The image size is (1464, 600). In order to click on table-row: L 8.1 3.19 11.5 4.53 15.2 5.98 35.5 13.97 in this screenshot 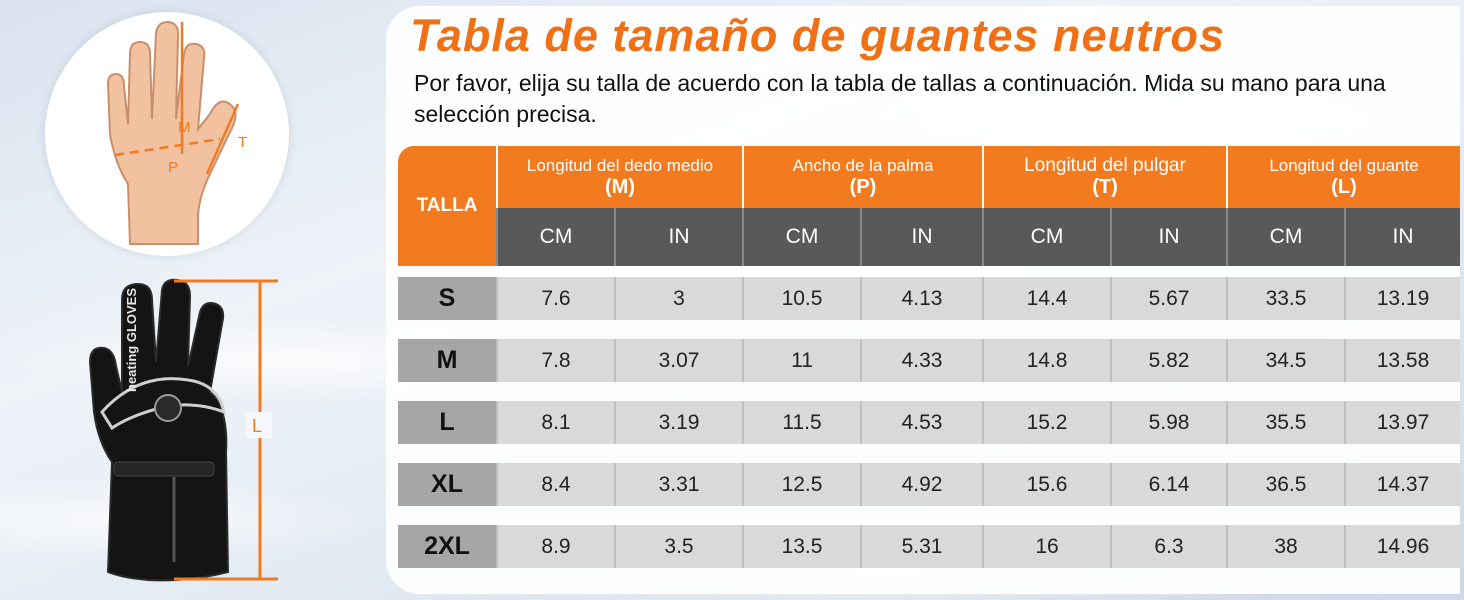, I will do `click(929, 422)`.